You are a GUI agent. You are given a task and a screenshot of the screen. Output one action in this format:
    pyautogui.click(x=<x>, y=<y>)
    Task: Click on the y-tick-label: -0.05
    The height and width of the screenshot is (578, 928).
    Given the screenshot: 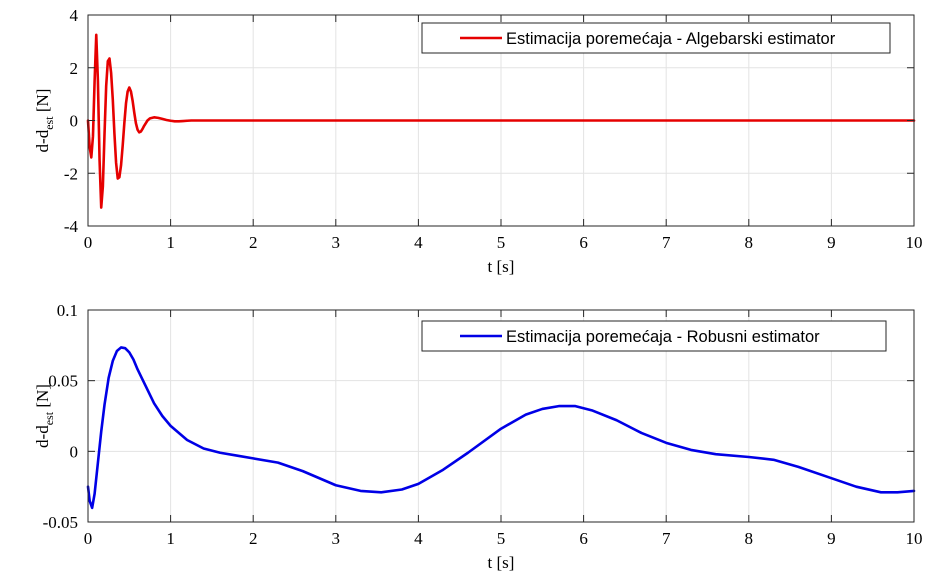 What is the action you would take?
    pyautogui.click(x=60, y=522)
    